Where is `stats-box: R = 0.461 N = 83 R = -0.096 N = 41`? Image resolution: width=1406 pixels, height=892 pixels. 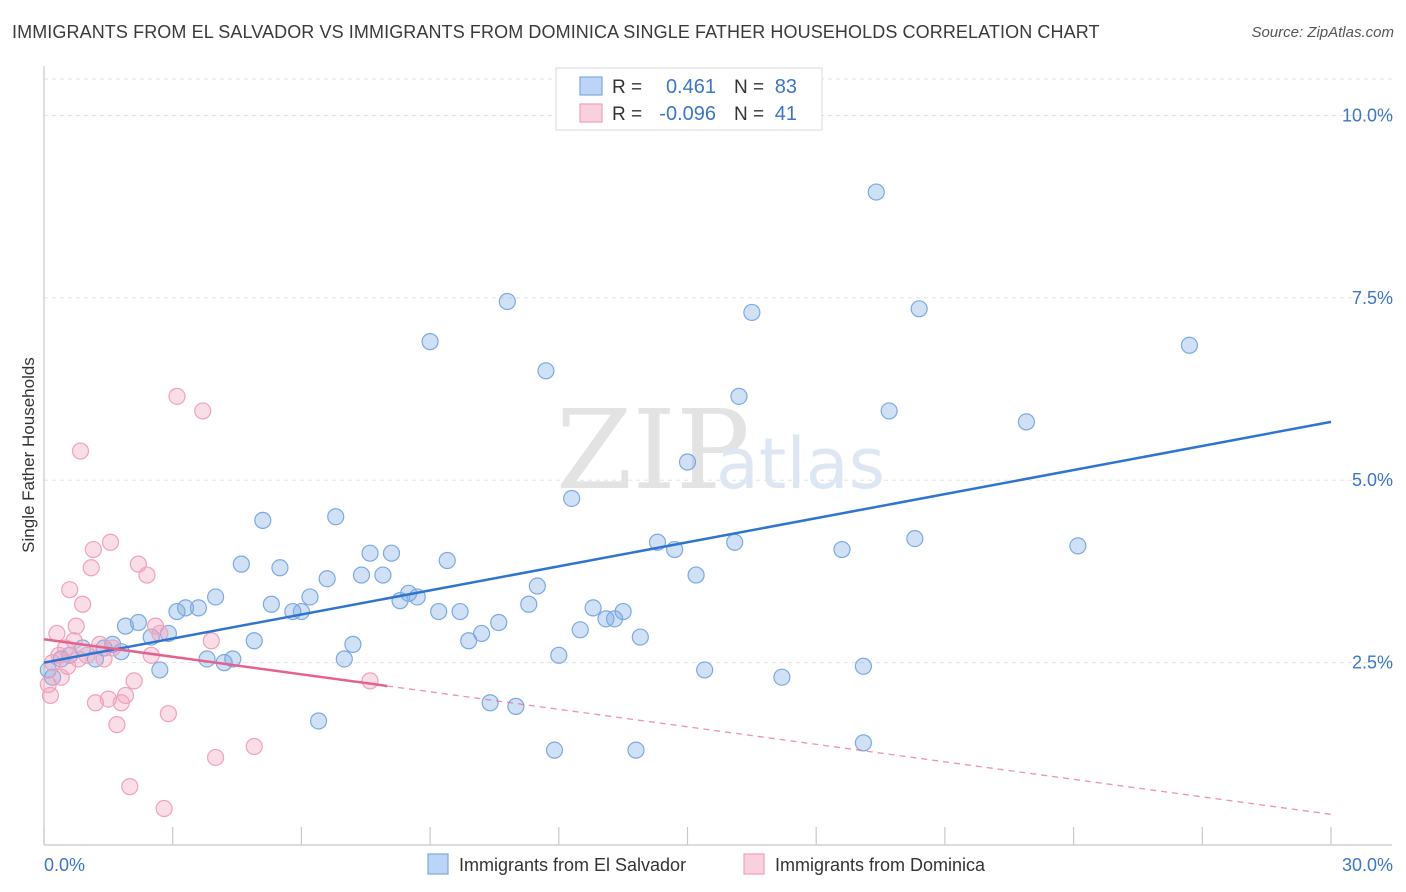 stats-box: R = 0.461 N = 83 R = -0.096 N = 41 is located at coordinates (689, 99).